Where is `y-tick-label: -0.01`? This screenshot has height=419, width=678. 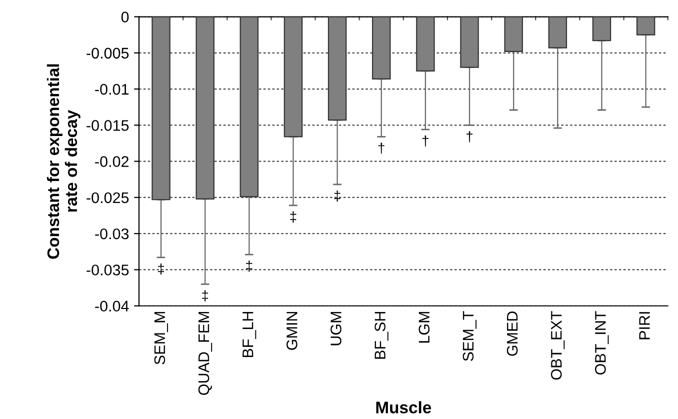
y-tick-label: -0.01 is located at coordinates (112, 89).